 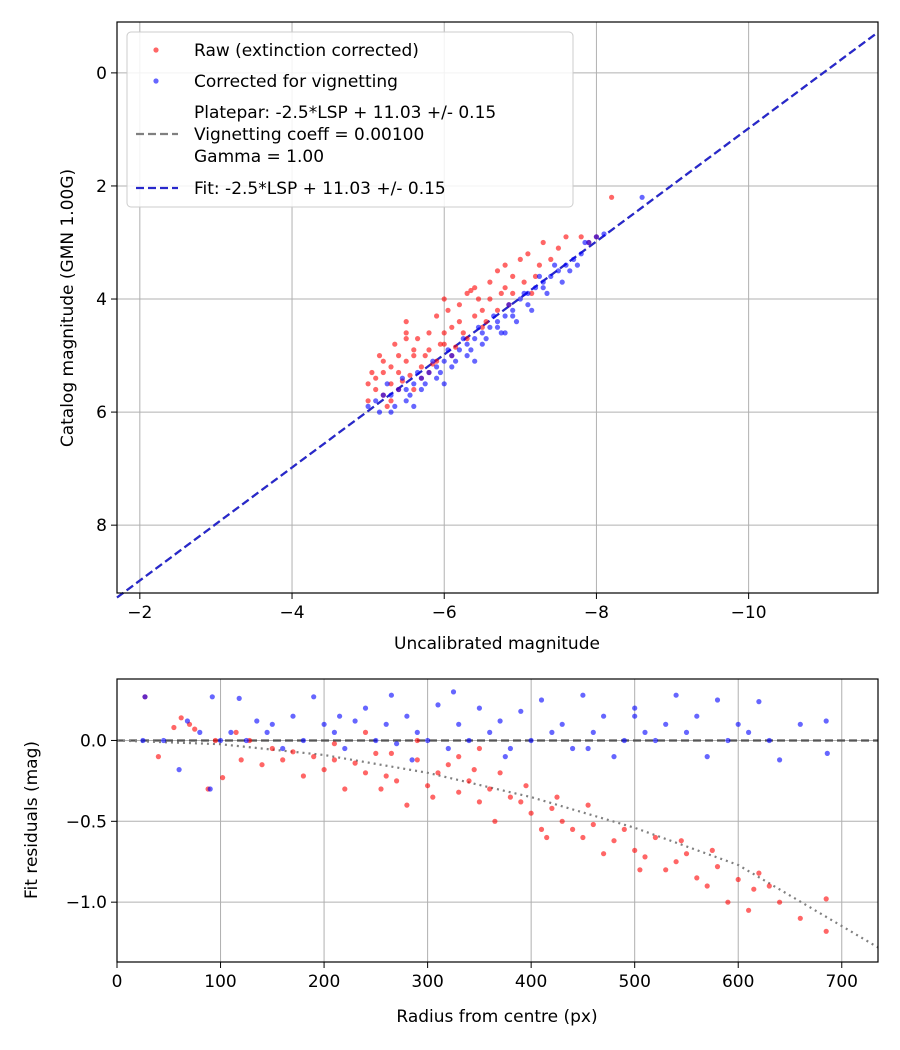 I want to click on p0-xtick-label: −8, so click(x=596, y=613).